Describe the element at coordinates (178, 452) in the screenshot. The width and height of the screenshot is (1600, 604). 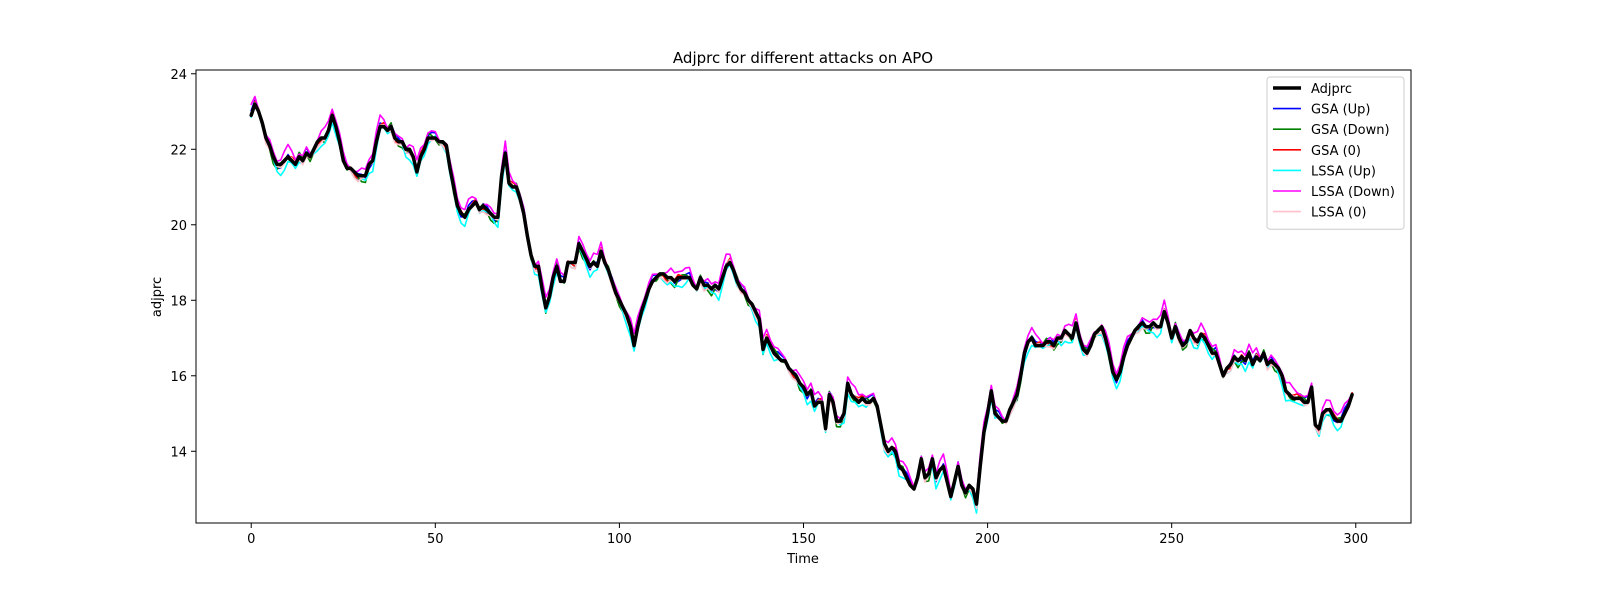
I see `y-tick-label: 14` at that location.